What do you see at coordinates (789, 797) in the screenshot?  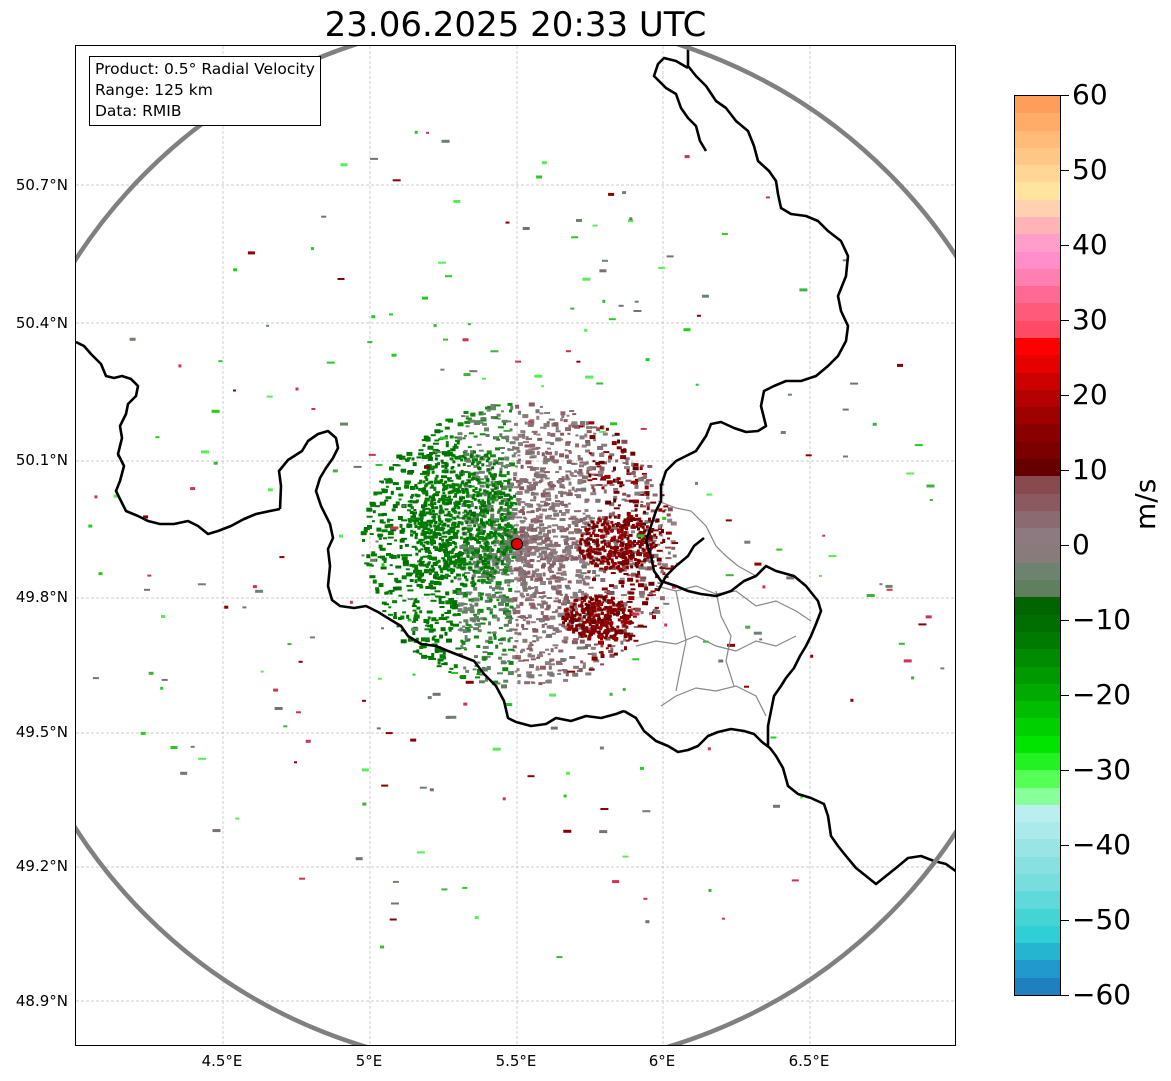 I see `border-belgium-luxembourg` at bounding box center [789, 797].